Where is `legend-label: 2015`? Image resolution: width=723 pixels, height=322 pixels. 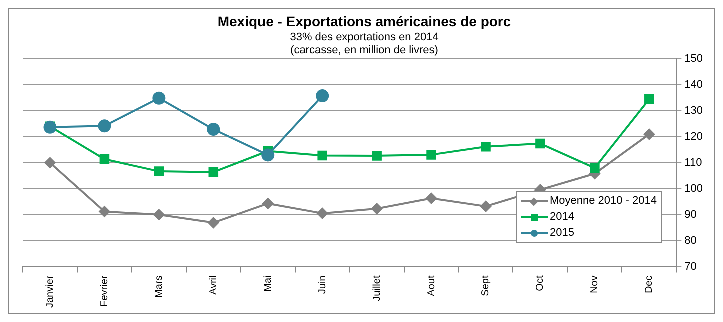 legend-label: 2015 is located at coordinates (562, 233).